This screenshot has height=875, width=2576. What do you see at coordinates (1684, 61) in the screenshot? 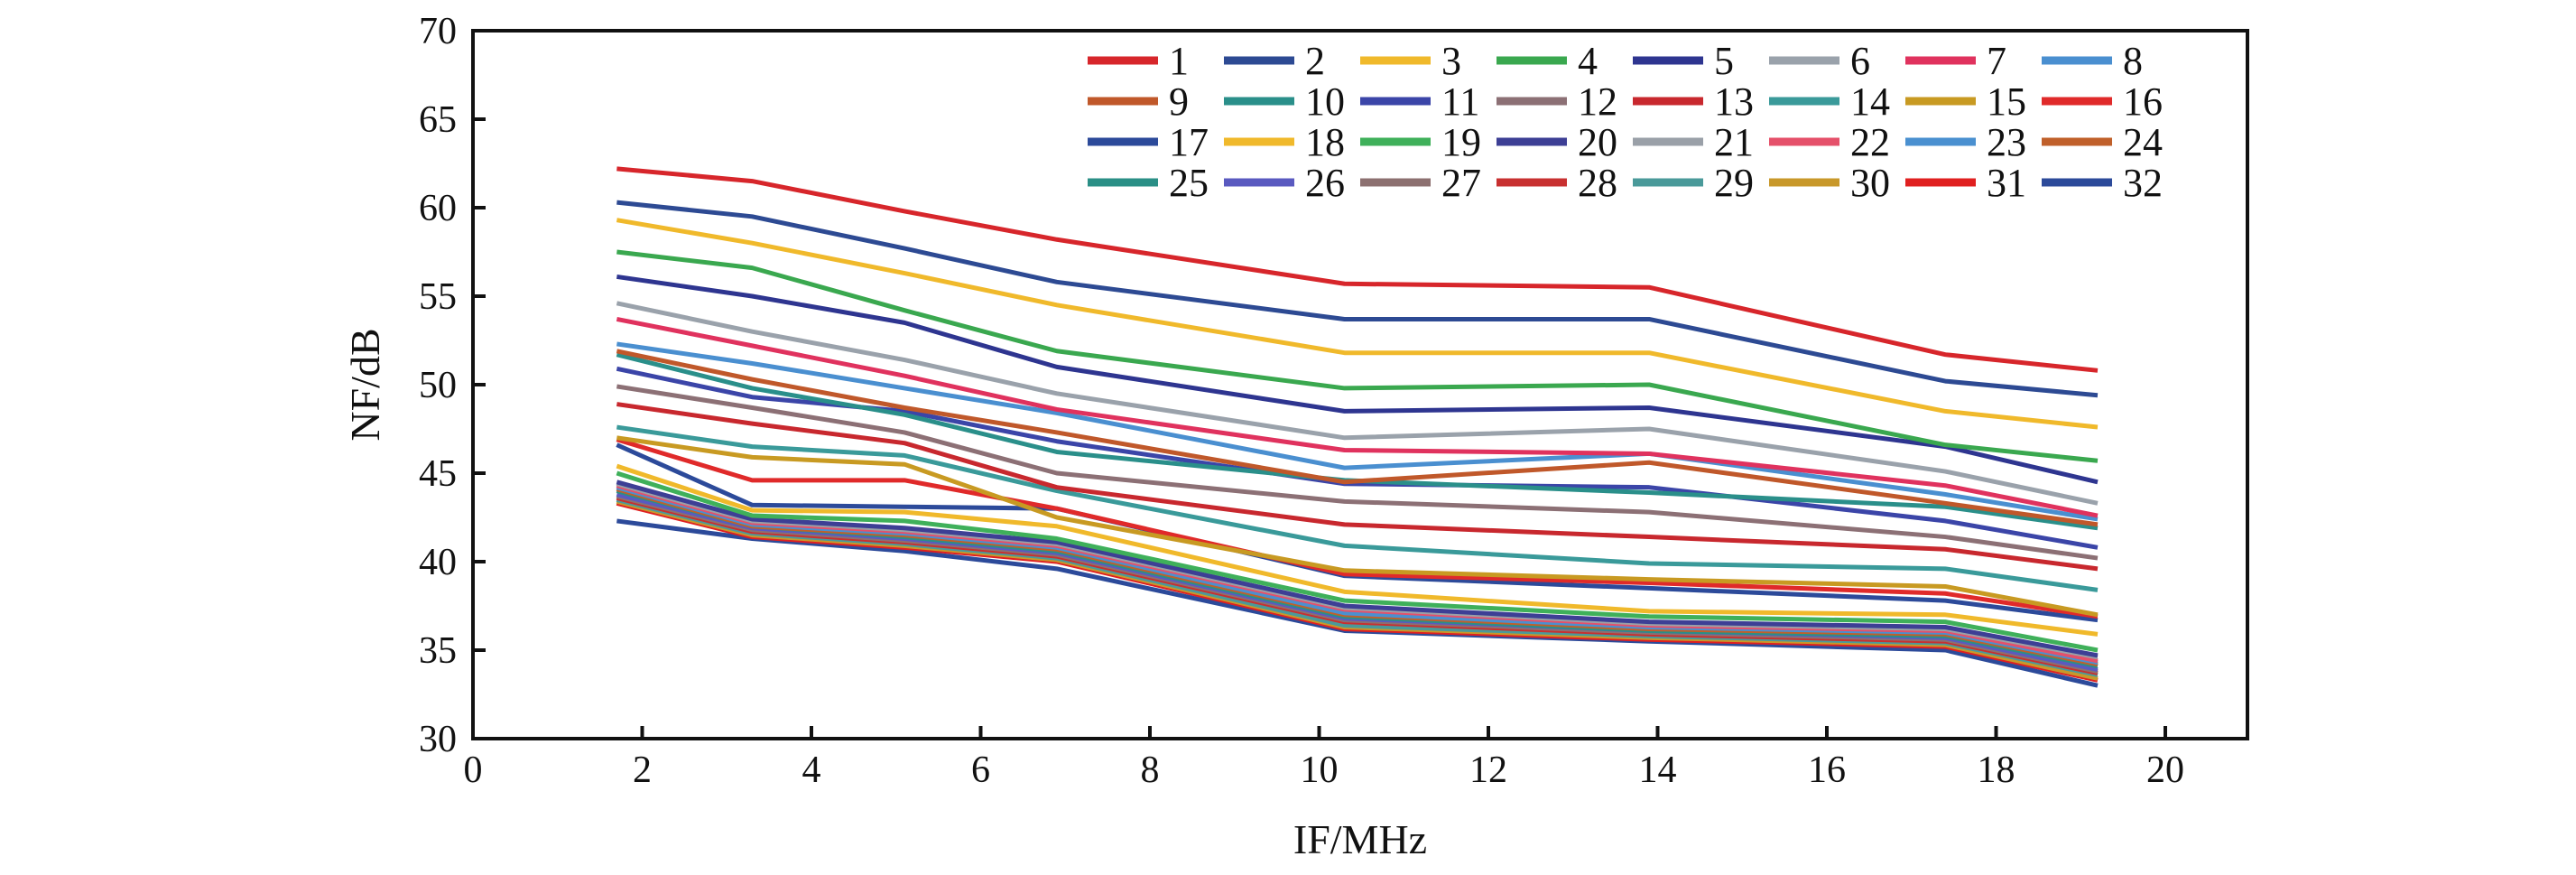
I see `legend-item-5: 5` at bounding box center [1684, 61].